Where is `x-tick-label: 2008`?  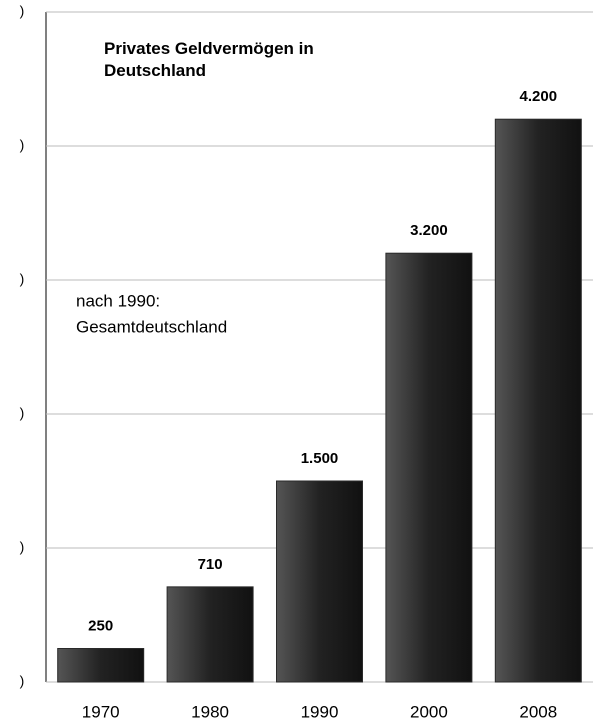
x-tick-label: 2008 is located at coordinates (538, 711).